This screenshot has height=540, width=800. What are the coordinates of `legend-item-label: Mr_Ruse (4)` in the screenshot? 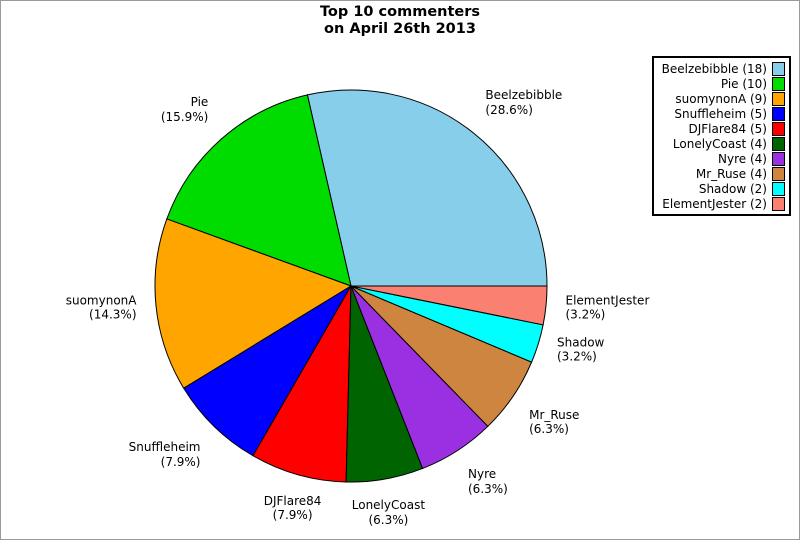 It's located at (731, 173).